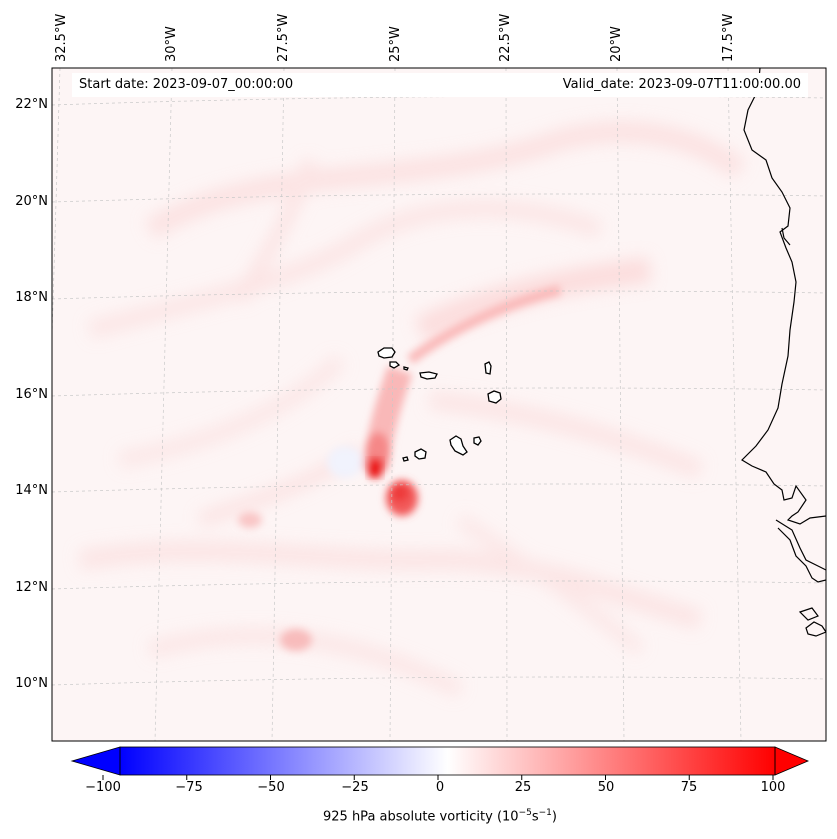 Image resolution: width=837 pixels, height=839 pixels. I want to click on island-santiago, so click(458, 445).